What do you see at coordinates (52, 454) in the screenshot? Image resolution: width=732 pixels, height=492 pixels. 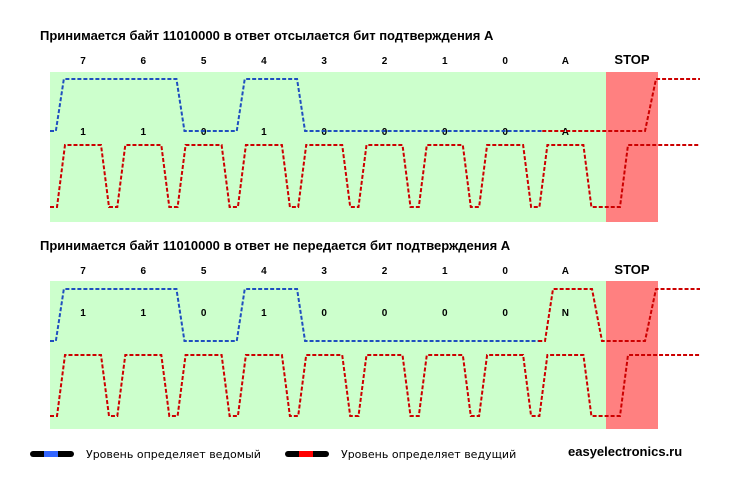 I see `legend-slave-swatch` at bounding box center [52, 454].